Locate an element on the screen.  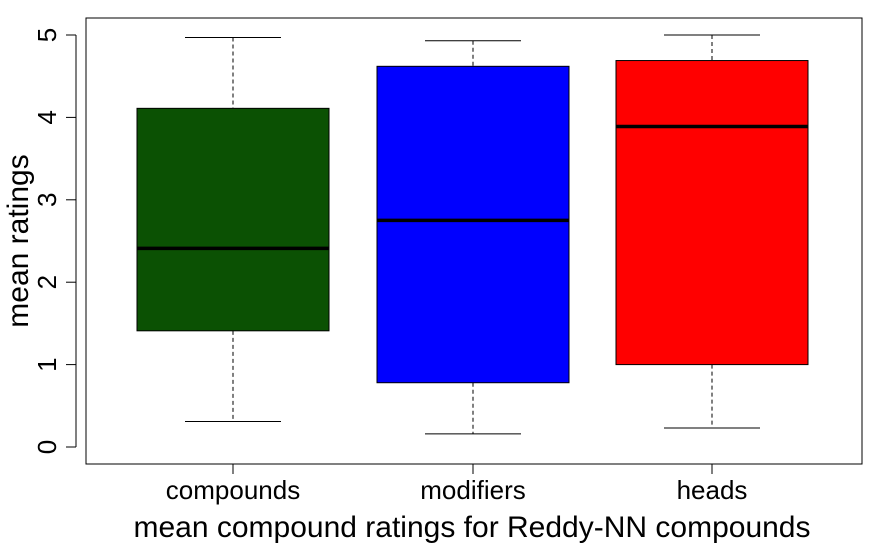
y-tick-label: 2 is located at coordinates (47, 282).